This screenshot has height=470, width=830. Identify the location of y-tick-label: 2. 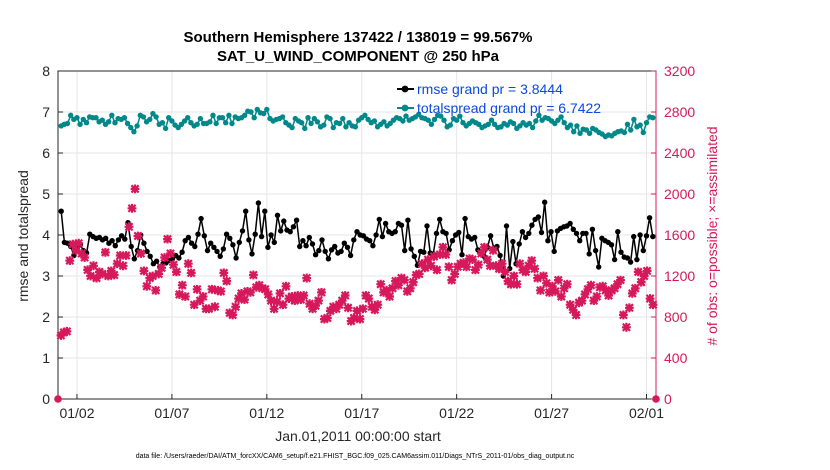
(46, 317).